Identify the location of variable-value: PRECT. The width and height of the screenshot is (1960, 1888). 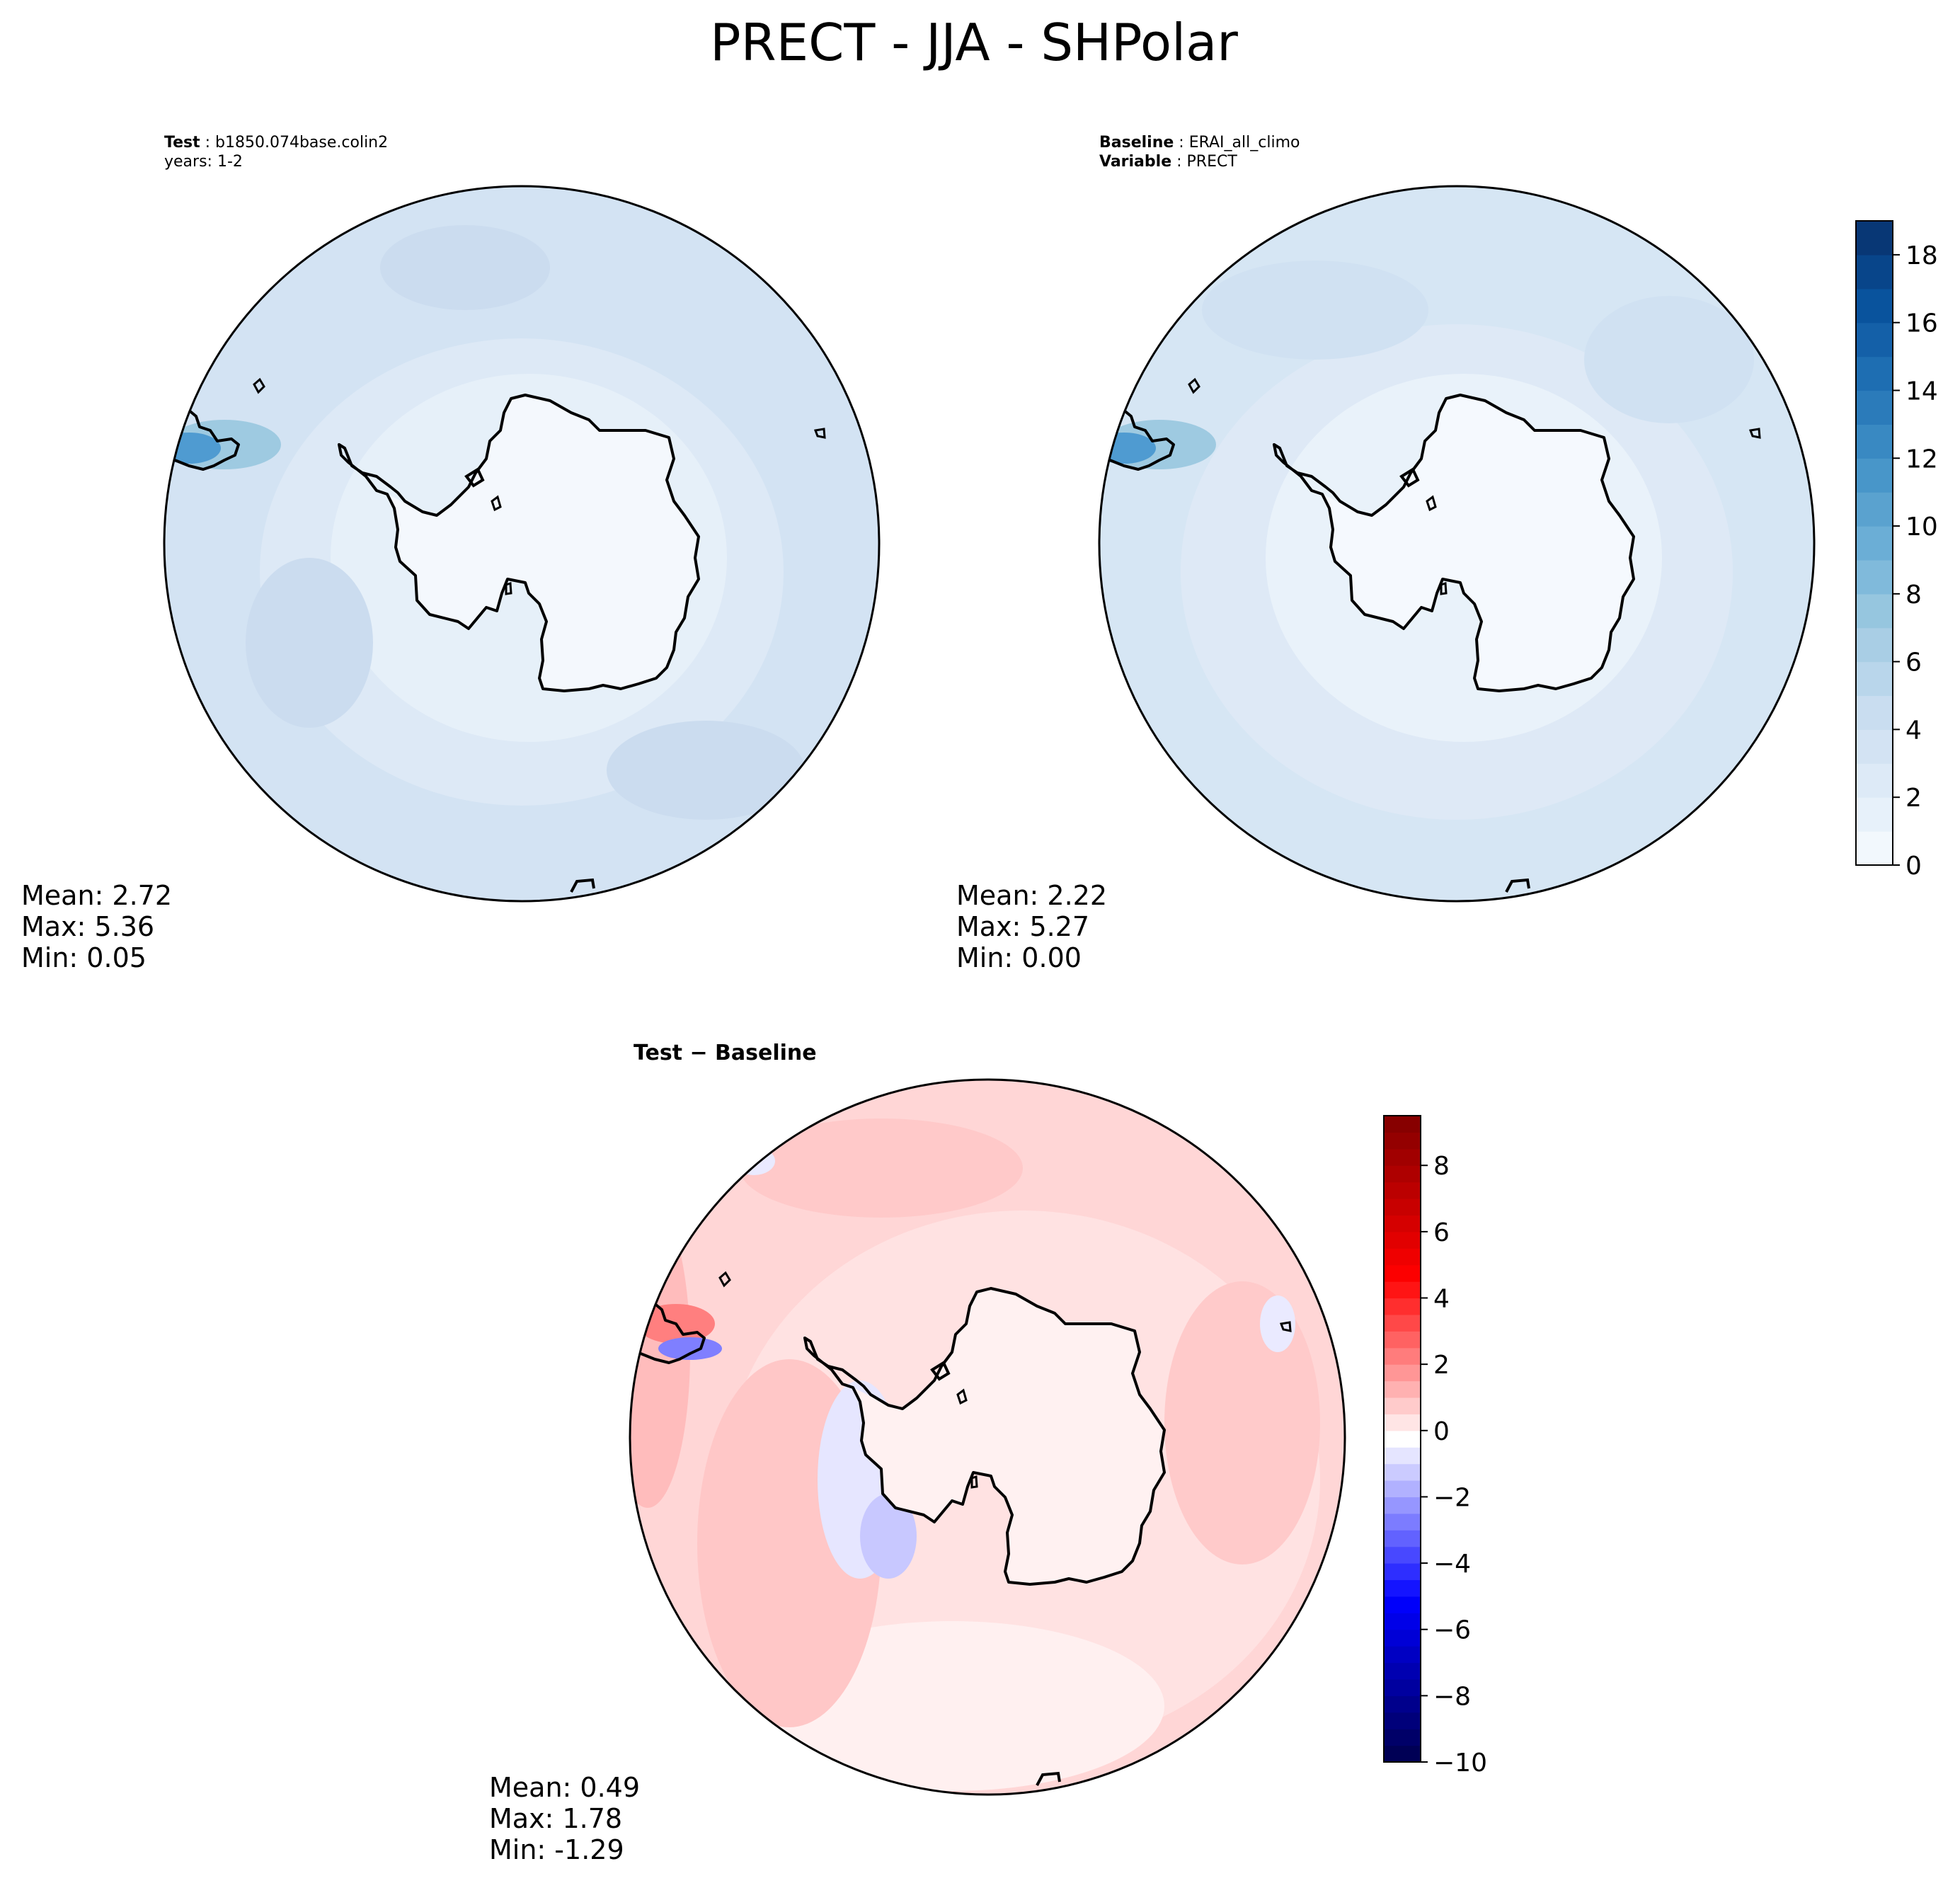
(1212, 162).